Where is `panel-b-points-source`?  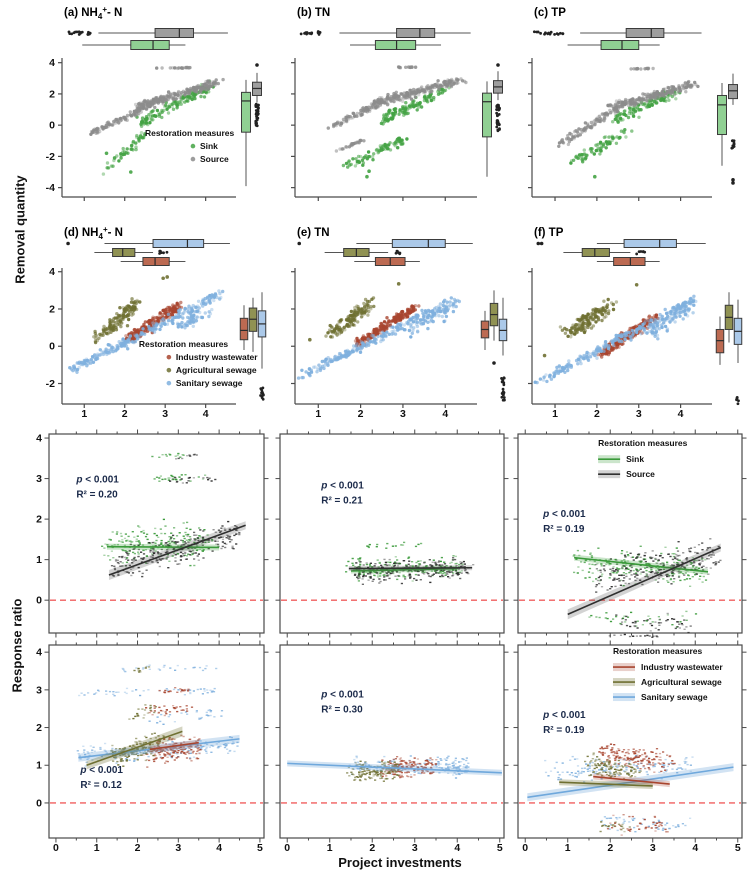 panel-b-points-source is located at coordinates (397, 109).